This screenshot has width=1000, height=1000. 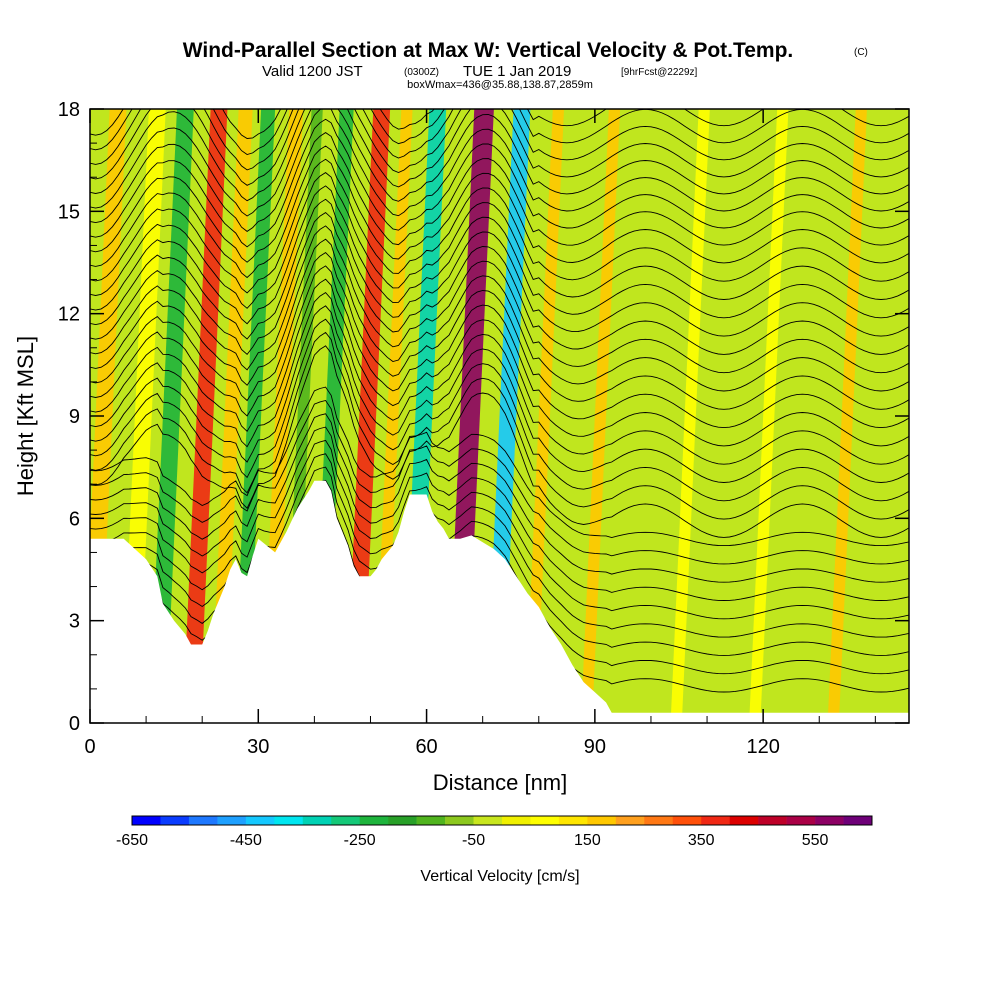 I want to click on y-tick-label-3: 9, so click(x=74, y=417).